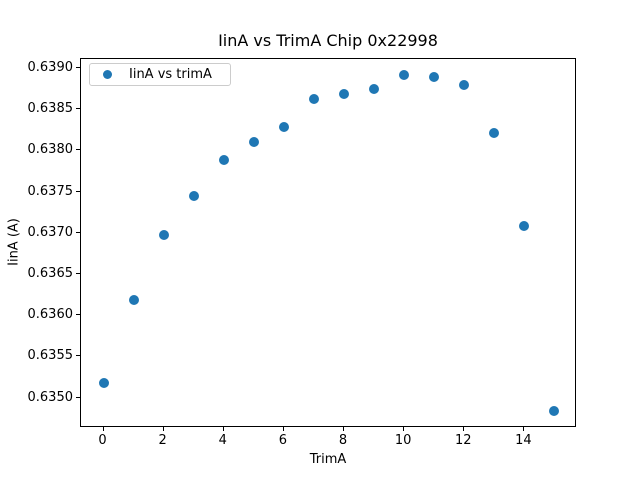  I want to click on chart-title: IinA vs TrimA Chip 0x22998, so click(328, 40).